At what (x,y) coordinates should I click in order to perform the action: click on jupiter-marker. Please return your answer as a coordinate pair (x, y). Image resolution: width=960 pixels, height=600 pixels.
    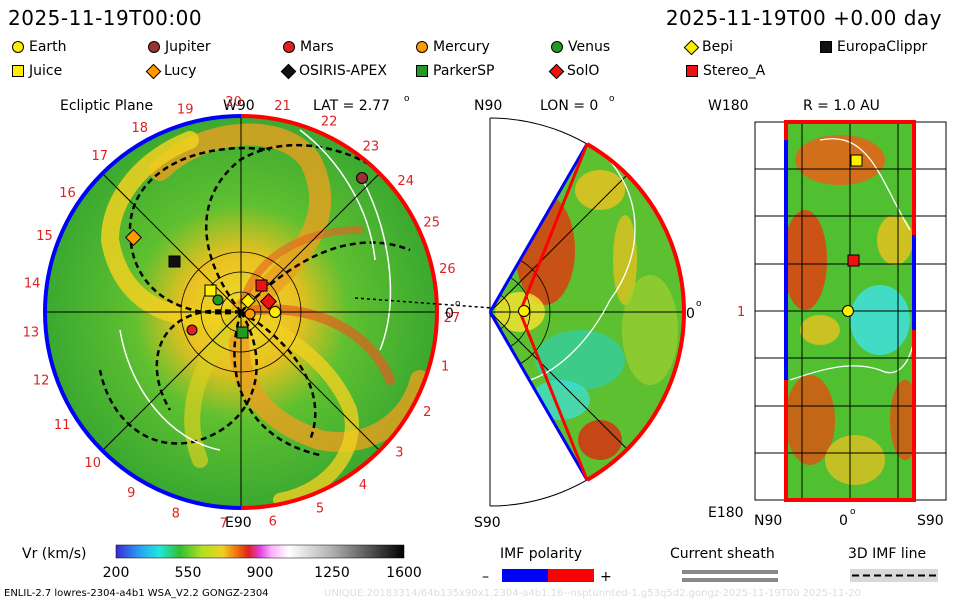
    Looking at the image, I should click on (362, 178).